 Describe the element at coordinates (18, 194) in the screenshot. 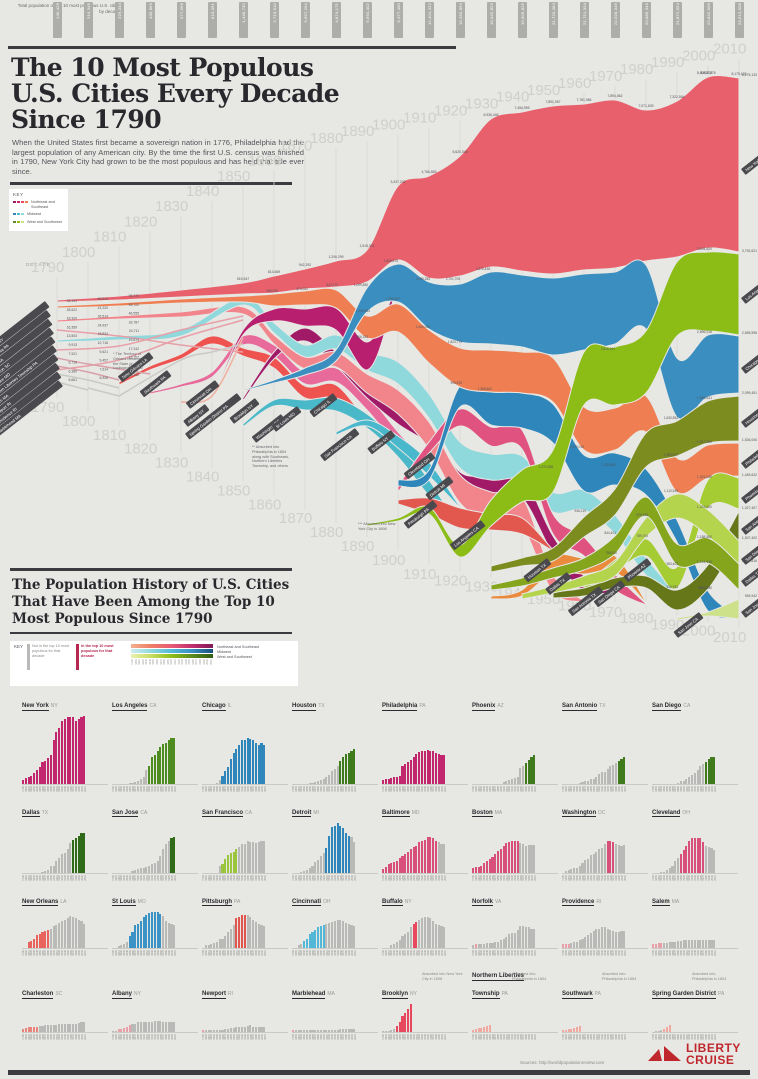

I see `key-title: KEY` at that location.